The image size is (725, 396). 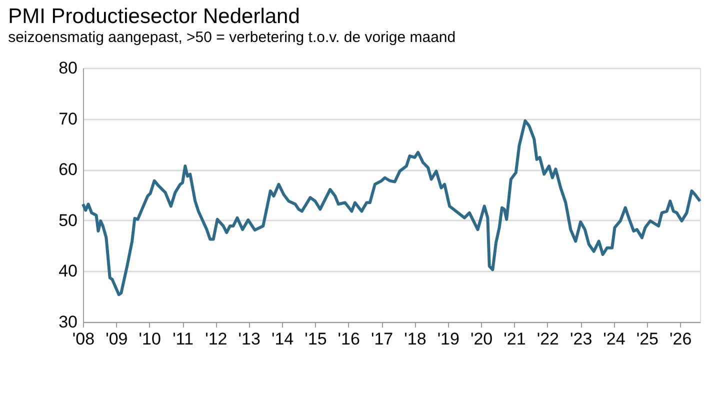 I want to click on chart-title: PMI Productiesector Nederland, so click(x=154, y=16).